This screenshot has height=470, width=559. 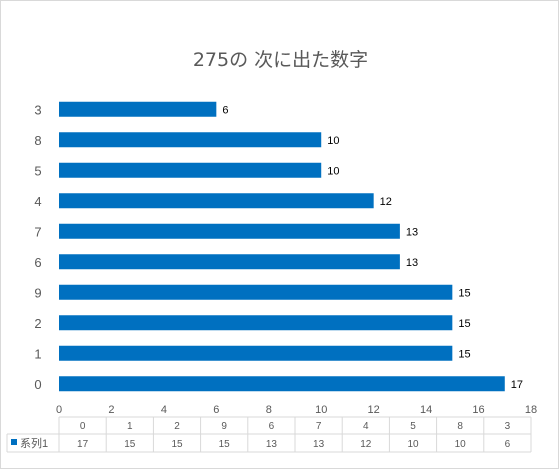 I want to click on category-label: 4, so click(x=37, y=201).